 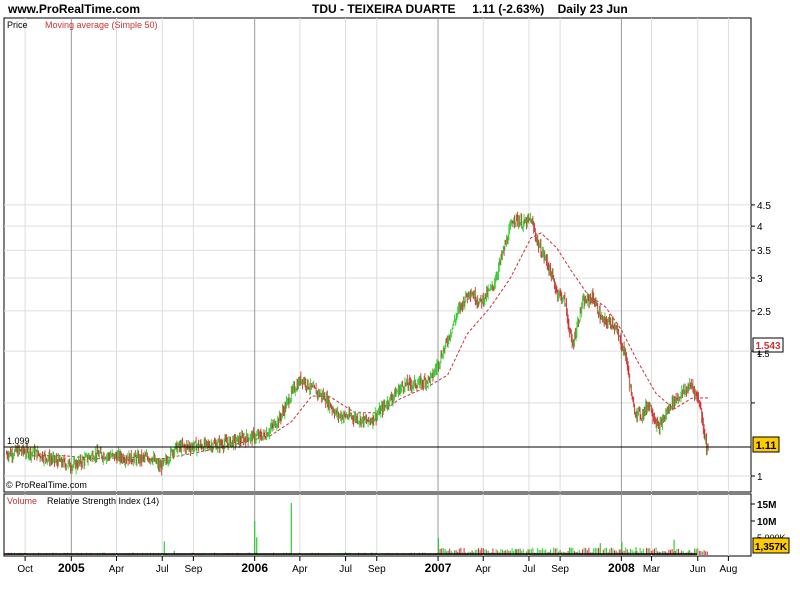 I want to click on last-price-tag: 1.11, so click(x=766, y=444).